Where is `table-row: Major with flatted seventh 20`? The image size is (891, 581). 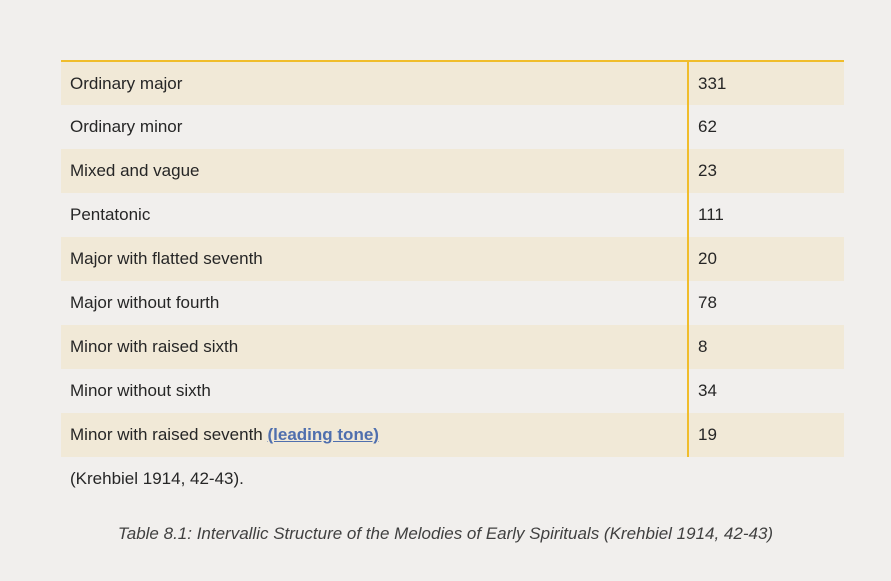 table-row: Major with flatted seventh 20 is located at coordinates (452, 259).